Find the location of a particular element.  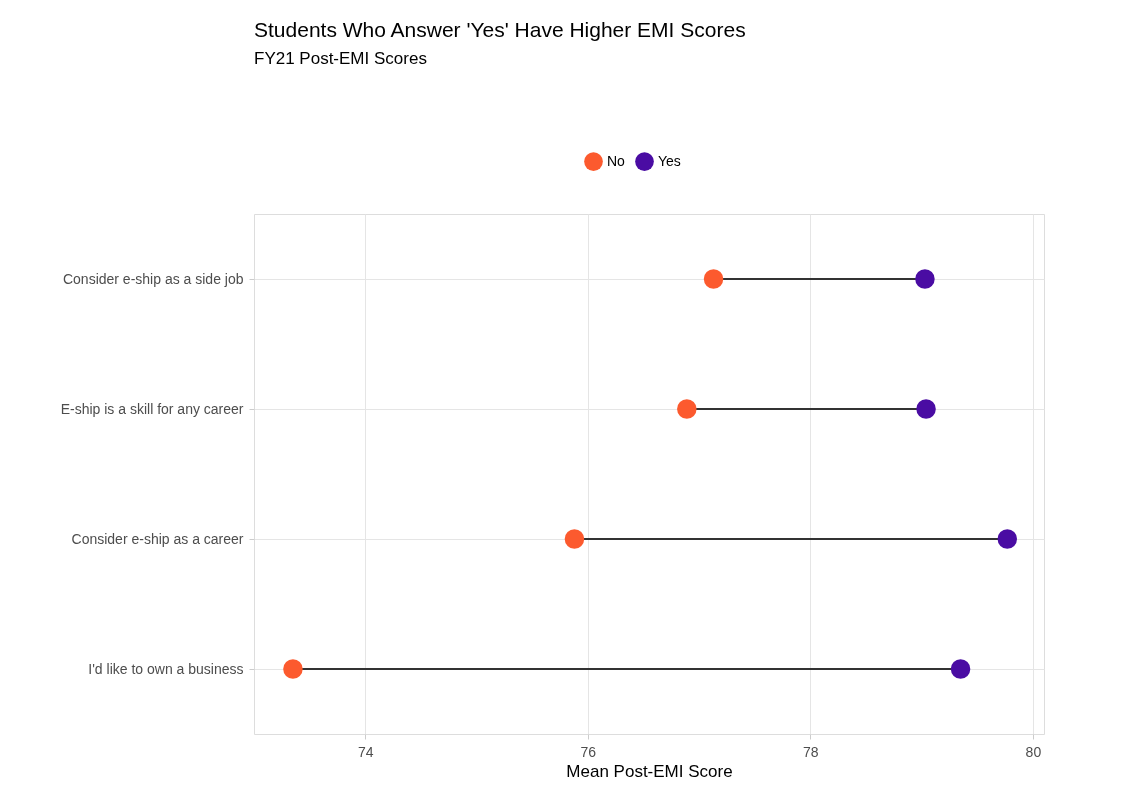

x-tick-label: 74 is located at coordinates (365, 751).